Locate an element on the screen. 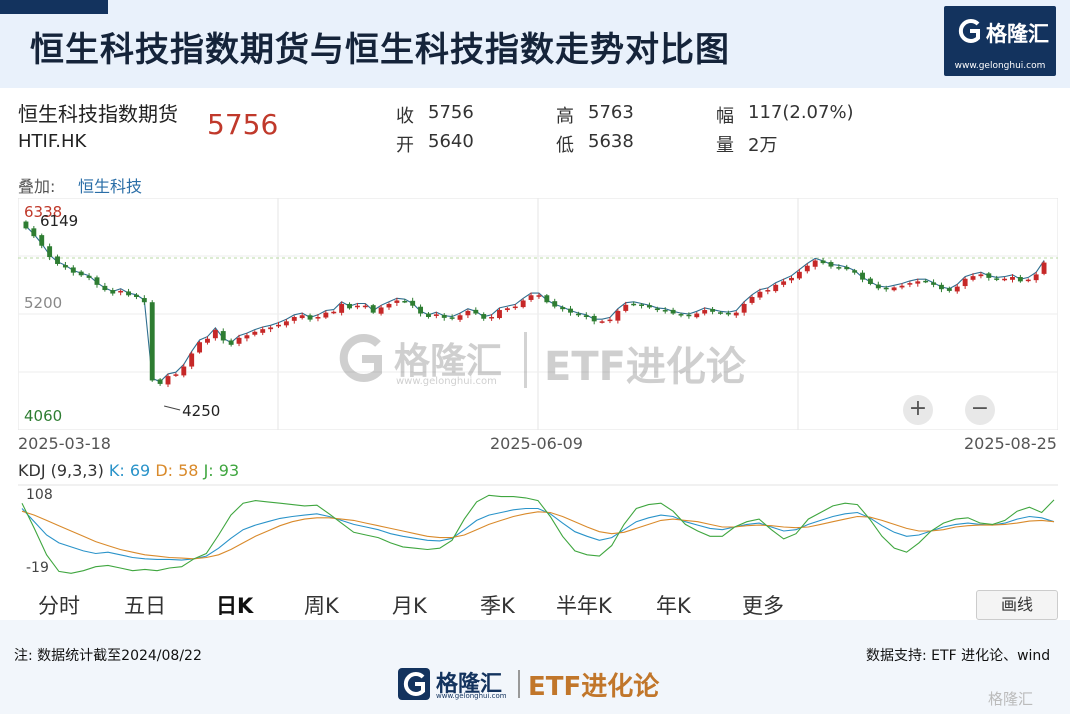 This screenshot has width=1070, height=714. brand-logo: 格隆汇 www.gelonghui.com is located at coordinates (1000, 41).